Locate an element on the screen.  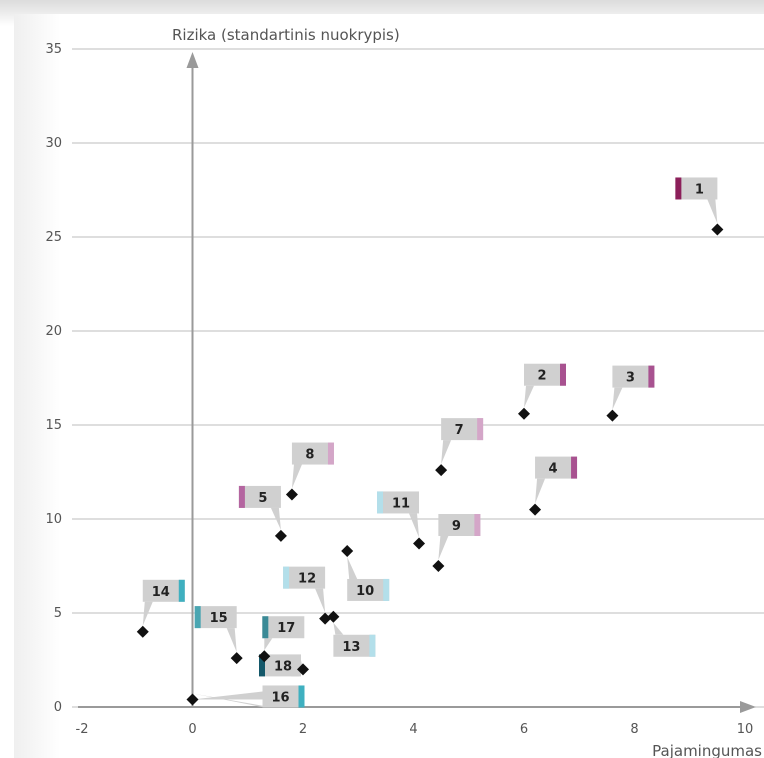
point-label-text: 5 is located at coordinates (262, 498).